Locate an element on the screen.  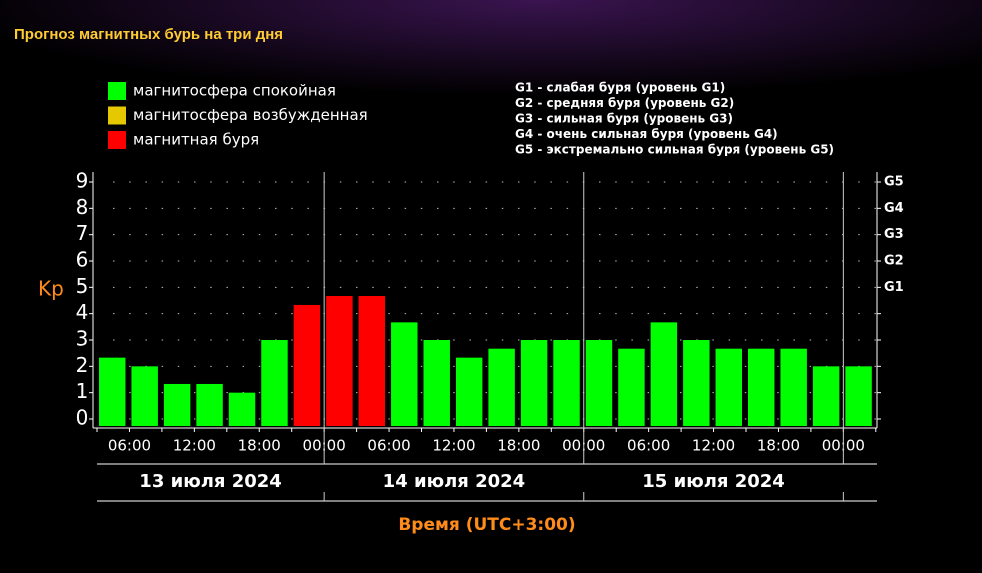
y-tick-label: 4 is located at coordinates (82, 312).